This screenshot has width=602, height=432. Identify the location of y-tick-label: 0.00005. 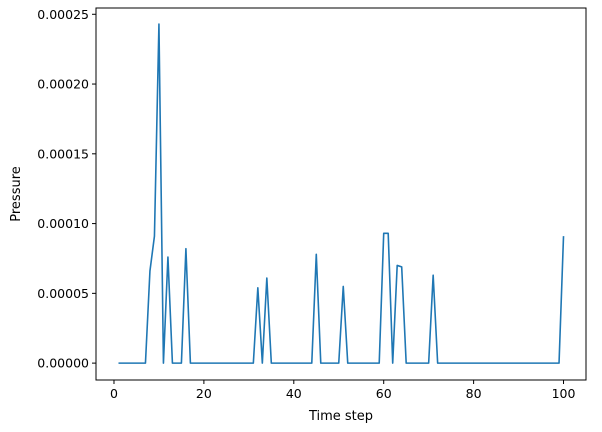
(63, 293).